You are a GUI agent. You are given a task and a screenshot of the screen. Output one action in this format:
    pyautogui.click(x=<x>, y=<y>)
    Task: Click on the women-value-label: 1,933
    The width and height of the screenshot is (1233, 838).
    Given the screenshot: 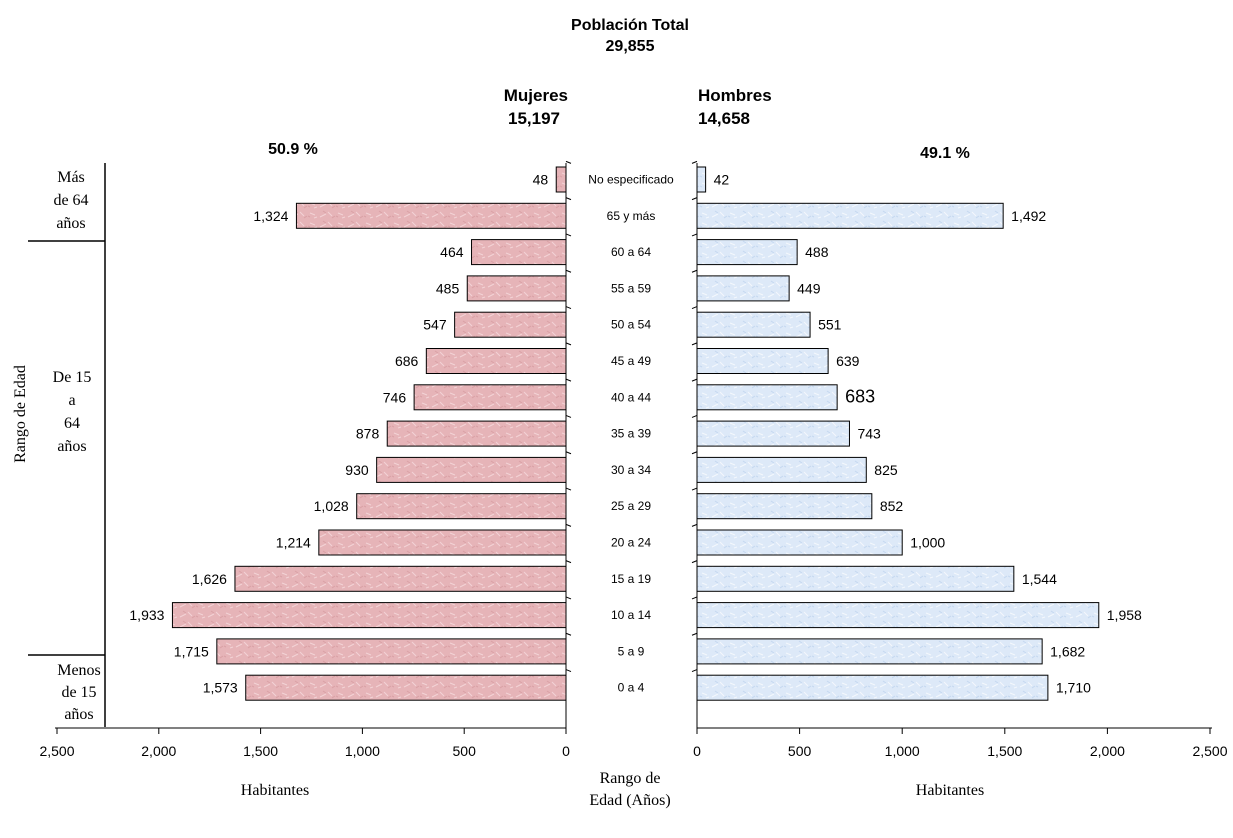 What is the action you would take?
    pyautogui.click(x=146, y=615)
    